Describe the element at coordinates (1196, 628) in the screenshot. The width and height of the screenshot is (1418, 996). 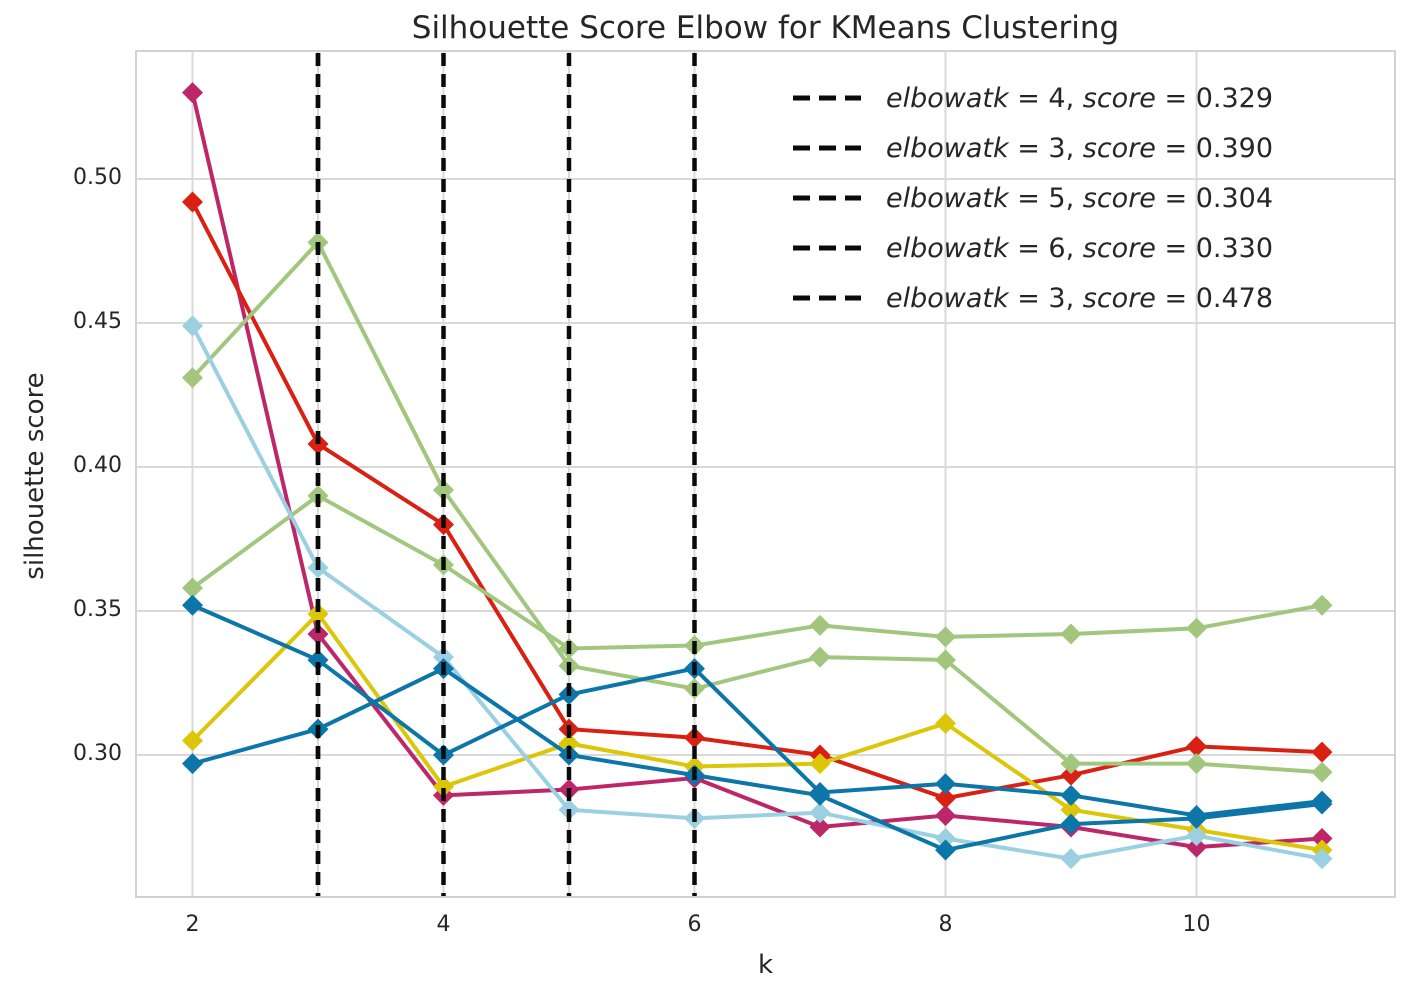
I see `marker-green-2-k10` at that location.